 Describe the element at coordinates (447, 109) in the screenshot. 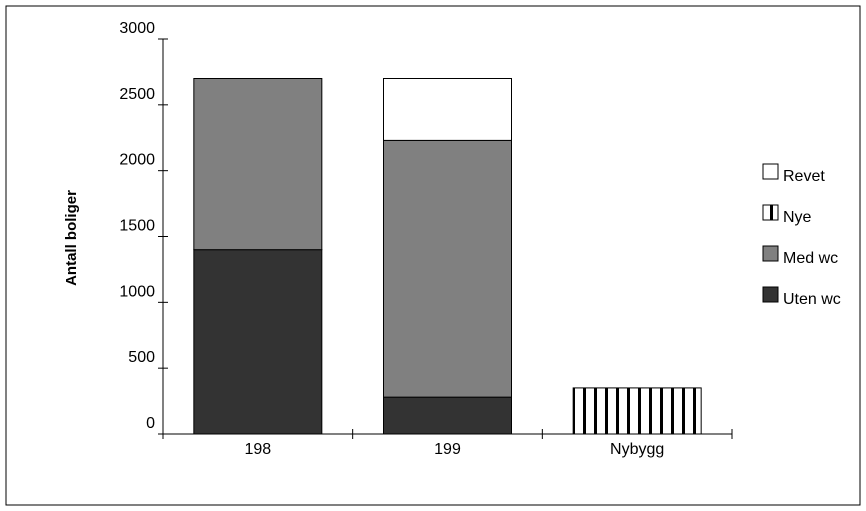

I see `bar-segment-revet` at that location.